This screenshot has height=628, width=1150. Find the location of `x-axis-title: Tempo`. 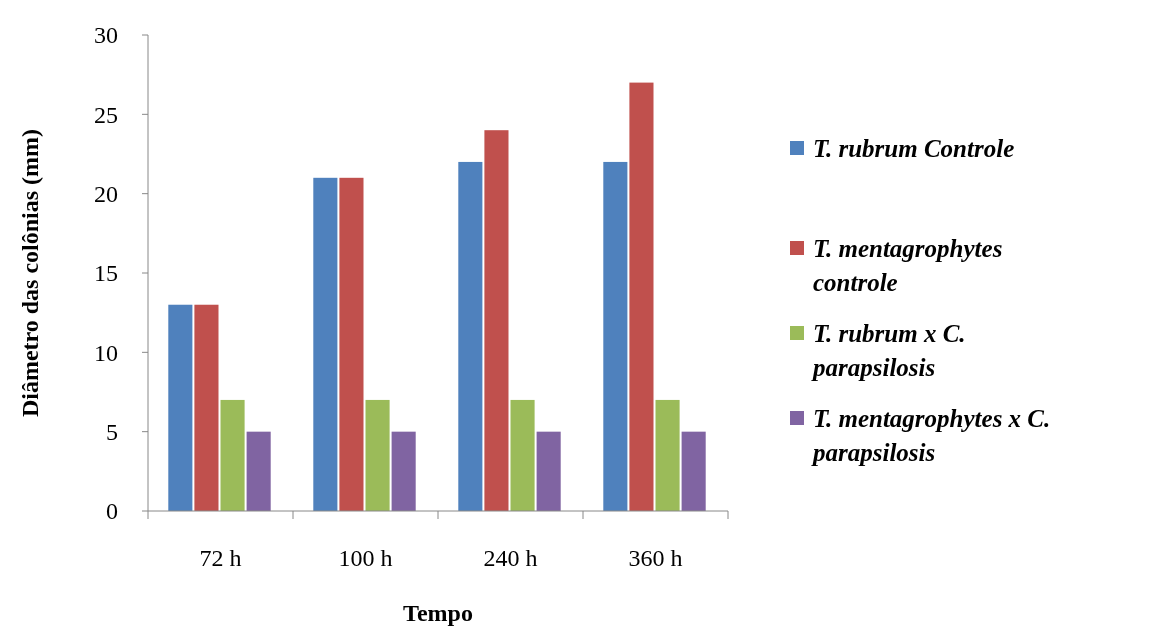

x-axis-title: Tempo is located at coordinates (438, 613).